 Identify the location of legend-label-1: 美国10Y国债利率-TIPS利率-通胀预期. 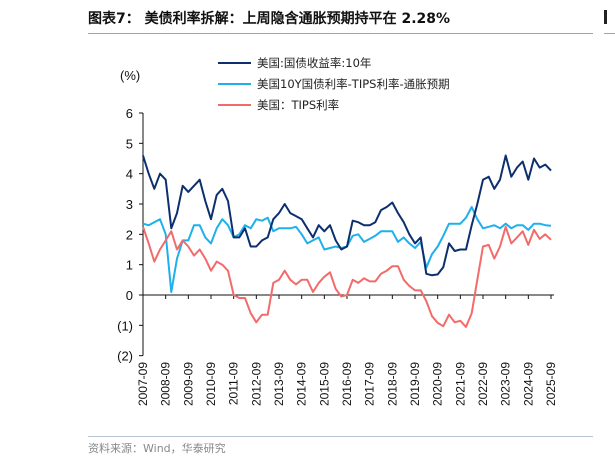
(353, 84).